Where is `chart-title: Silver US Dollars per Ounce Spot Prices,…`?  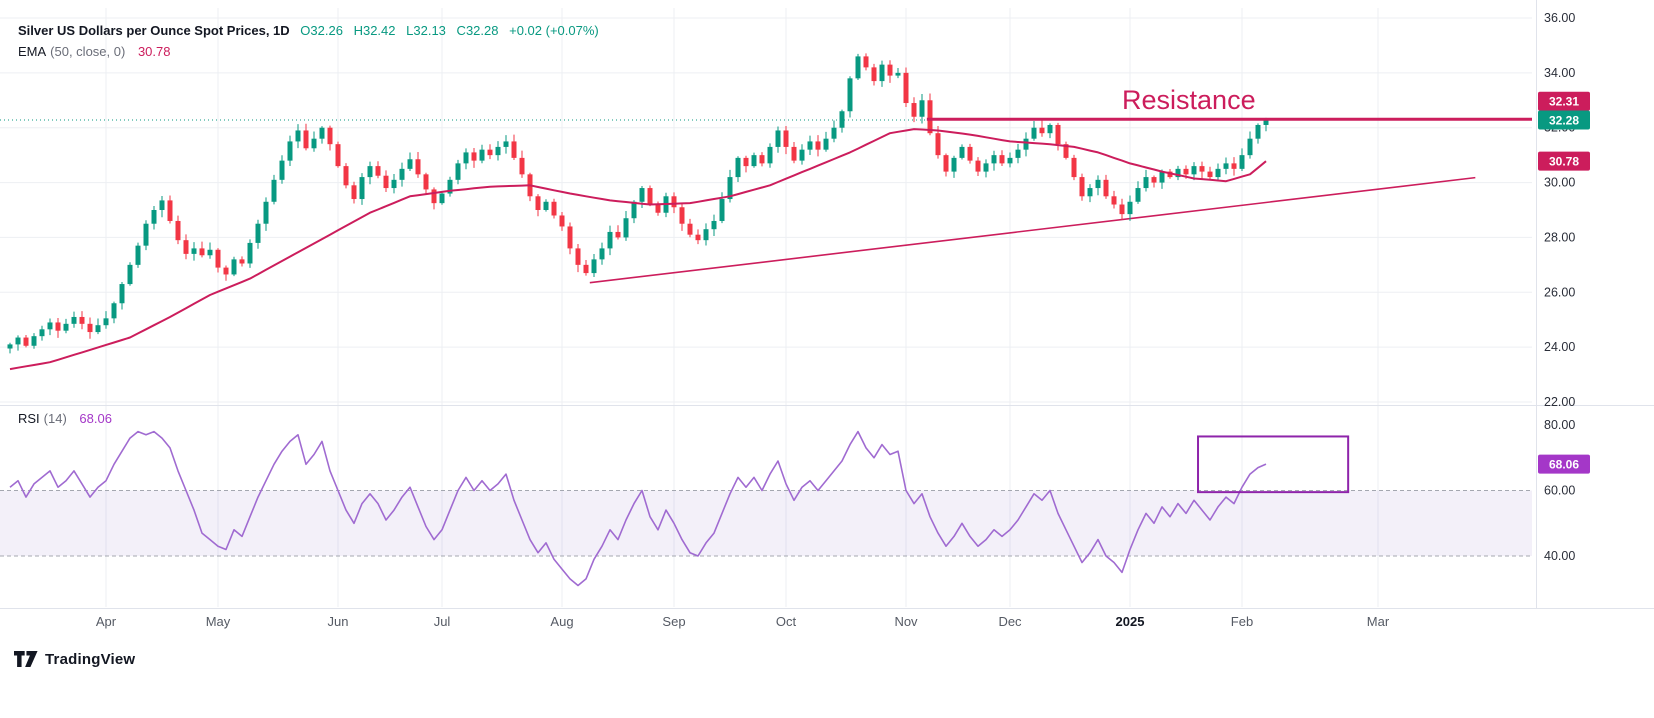
chart-title: Silver US Dollars per Ounce Spot Prices,… is located at coordinates (154, 30).